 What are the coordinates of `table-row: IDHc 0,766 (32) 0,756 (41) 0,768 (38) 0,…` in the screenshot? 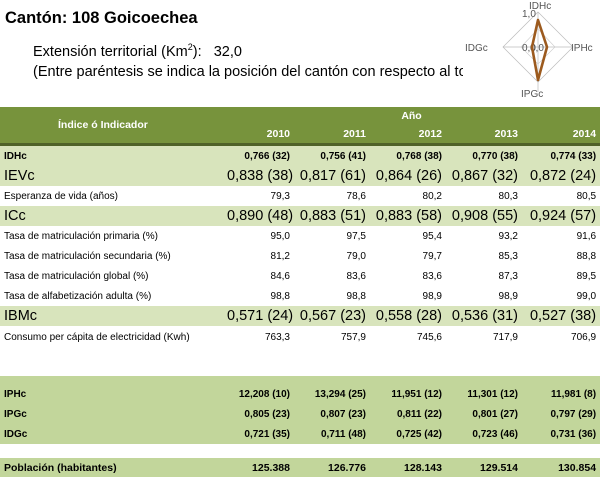 It's located at (300, 156).